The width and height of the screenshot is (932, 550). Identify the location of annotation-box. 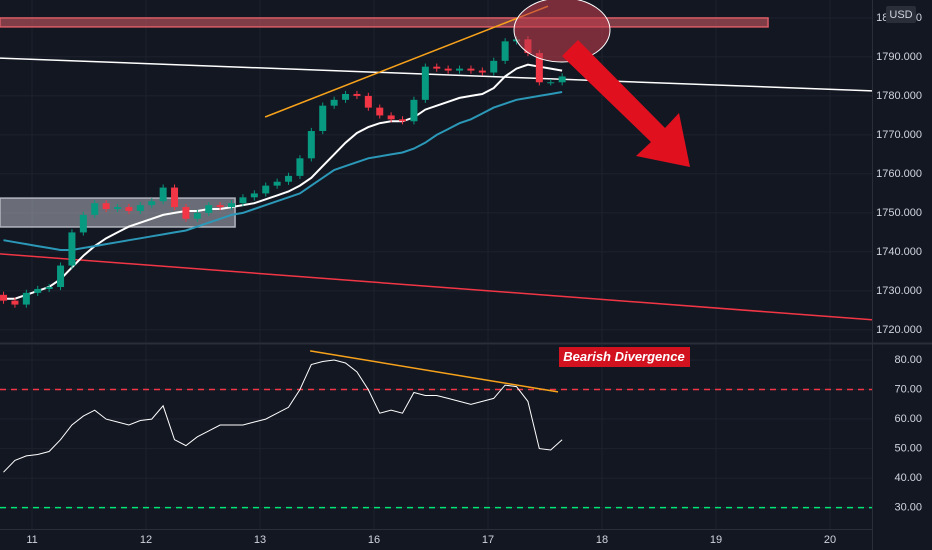
(624, 357).